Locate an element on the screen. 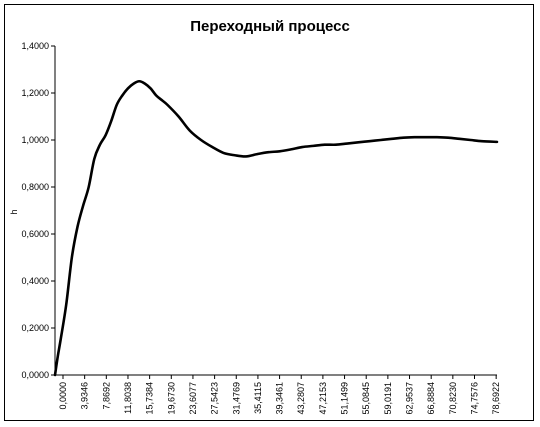 This screenshot has height=427, width=540. y-tick-label: 1,4000 is located at coordinates (35, 46).